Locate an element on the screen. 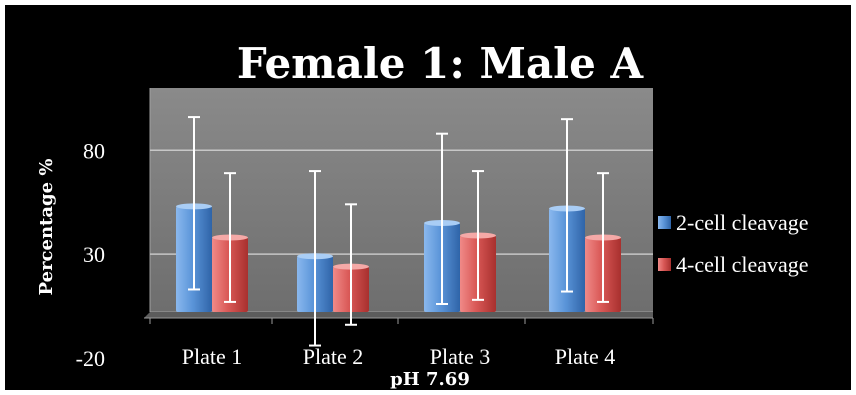 Image resolution: width=856 pixels, height=395 pixels. x-tick-label: Plate 1 is located at coordinates (212, 356).